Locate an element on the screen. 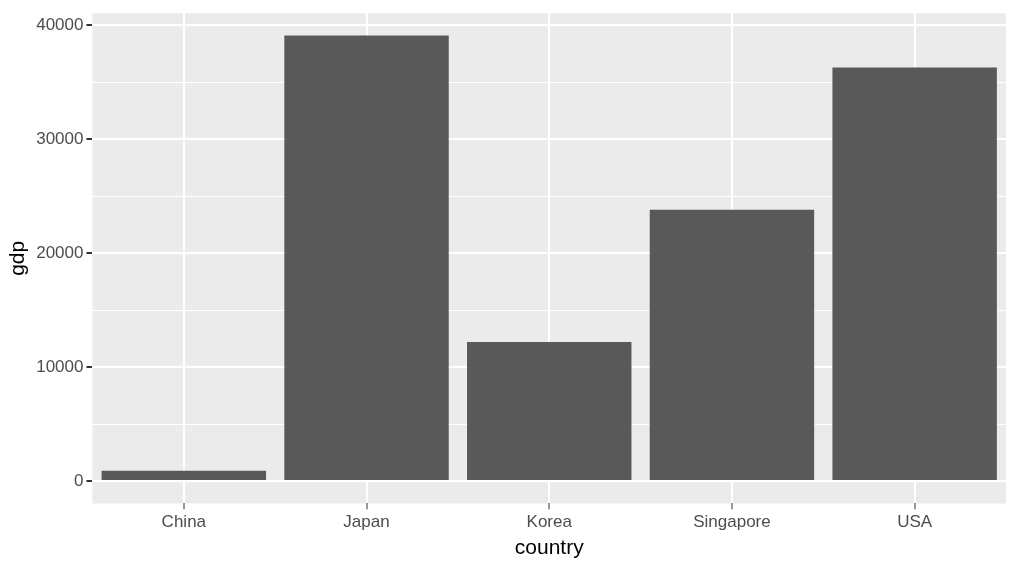 Image resolution: width=1024 pixels, height=561 pixels. x-axis-title: country is located at coordinates (549, 547).